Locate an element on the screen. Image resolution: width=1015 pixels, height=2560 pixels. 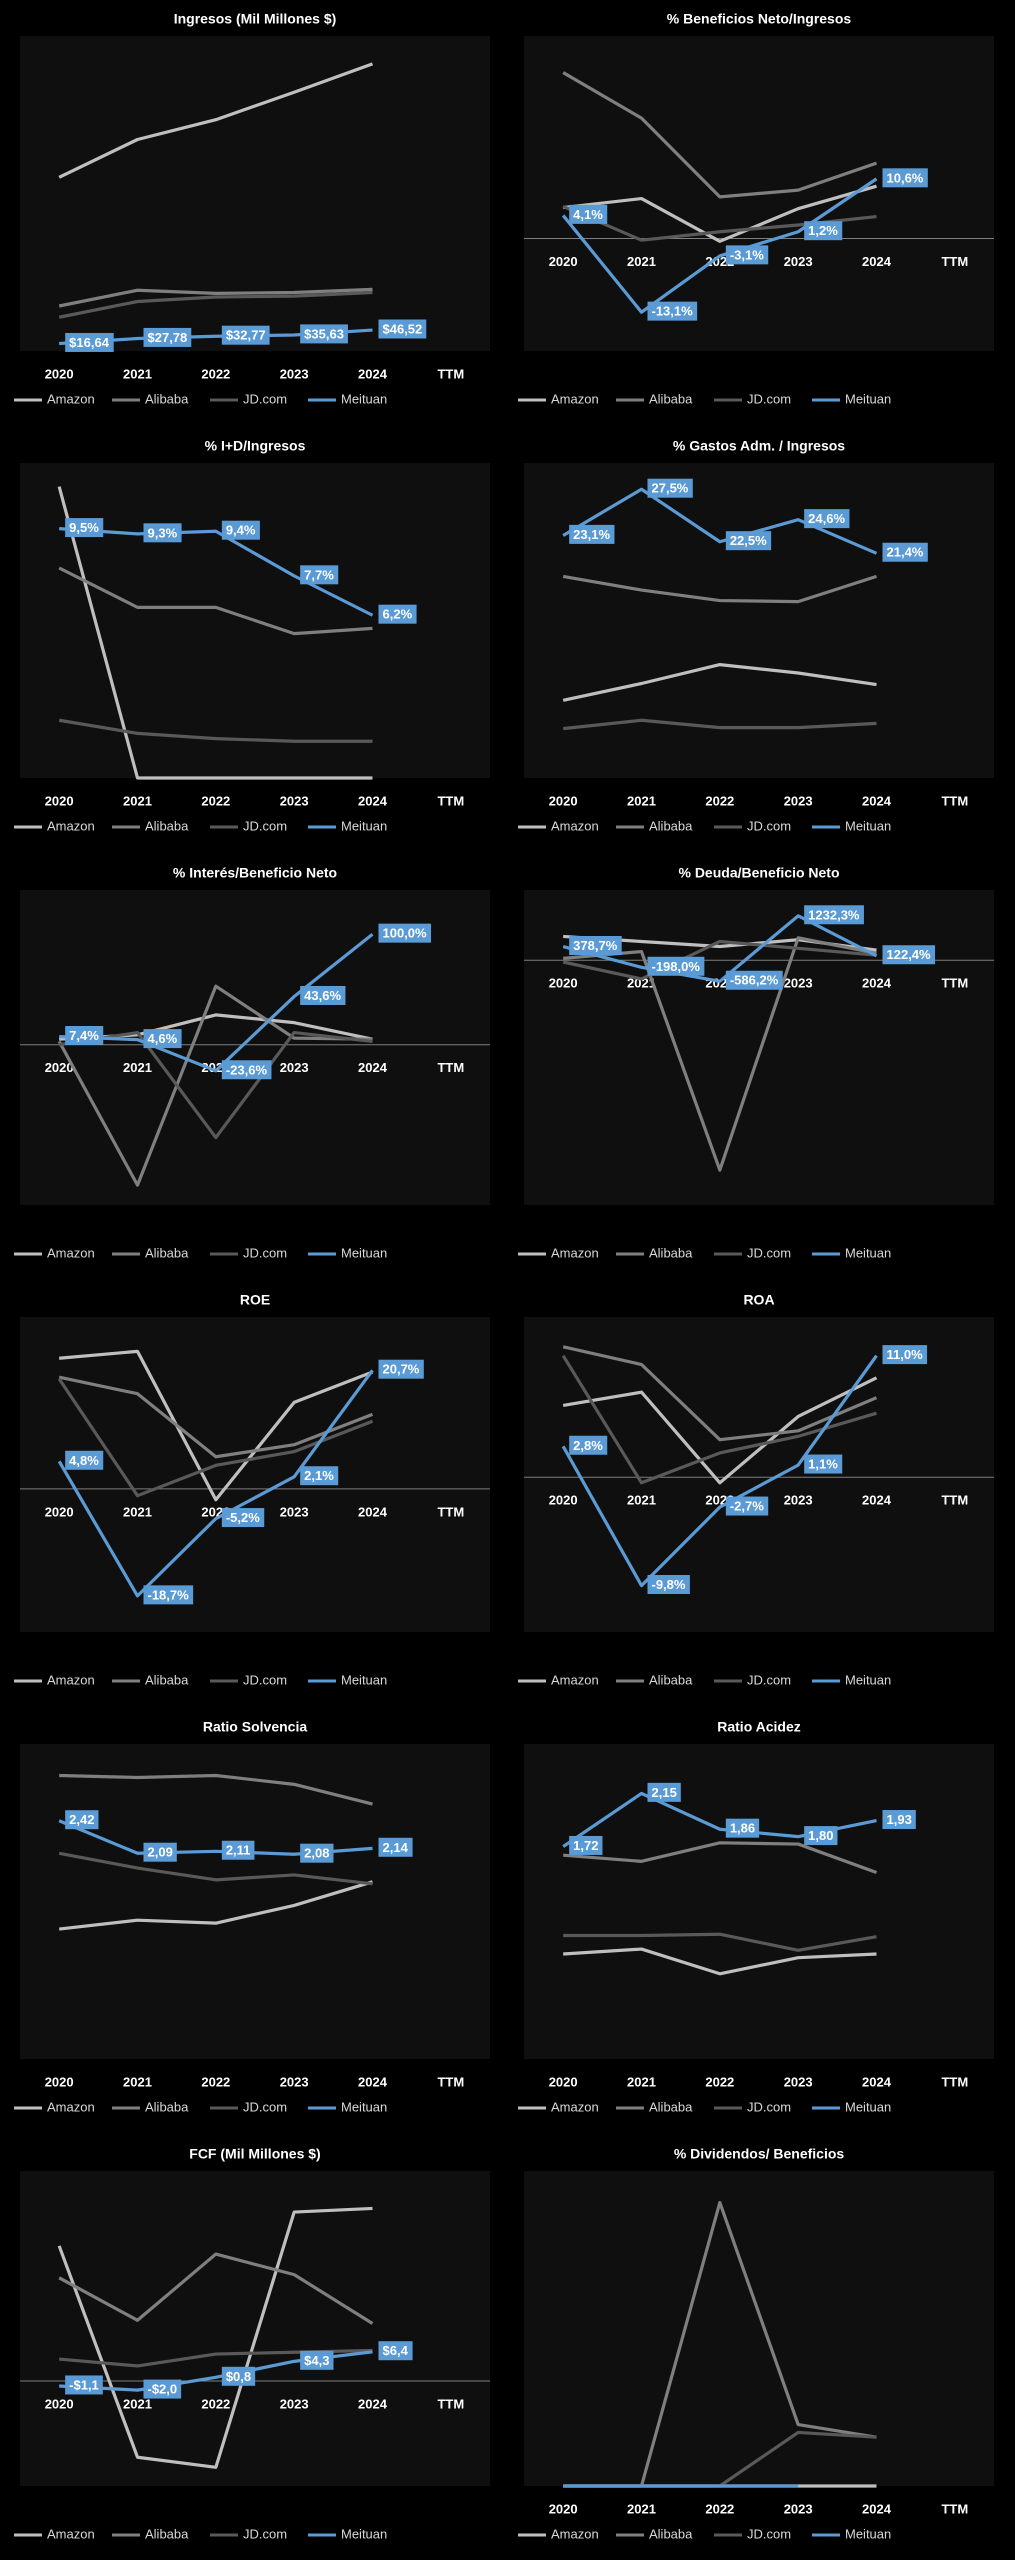
data-label: 10,6% is located at coordinates (905, 177).